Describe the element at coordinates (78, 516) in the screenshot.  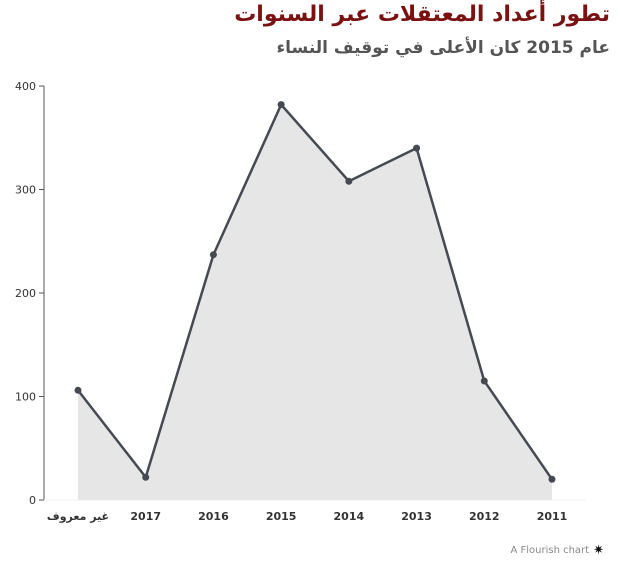
I see `x-tick-label: غير معروف` at that location.